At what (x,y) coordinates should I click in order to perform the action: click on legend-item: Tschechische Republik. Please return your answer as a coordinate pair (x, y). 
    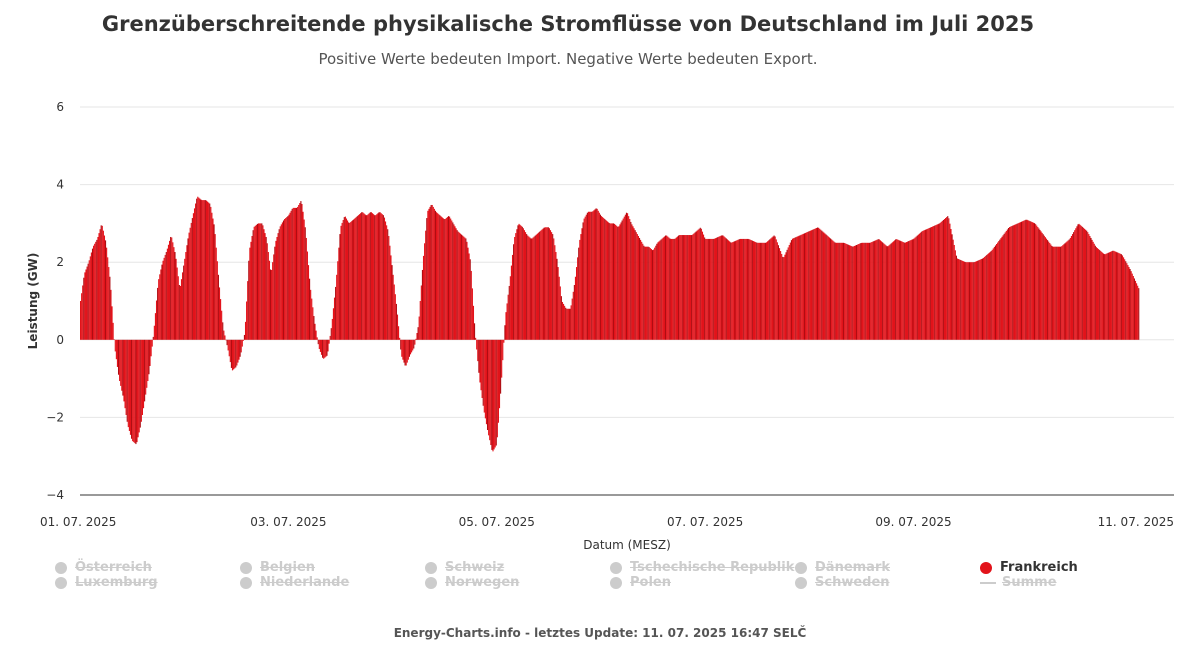
    Looking at the image, I should click on (702, 567).